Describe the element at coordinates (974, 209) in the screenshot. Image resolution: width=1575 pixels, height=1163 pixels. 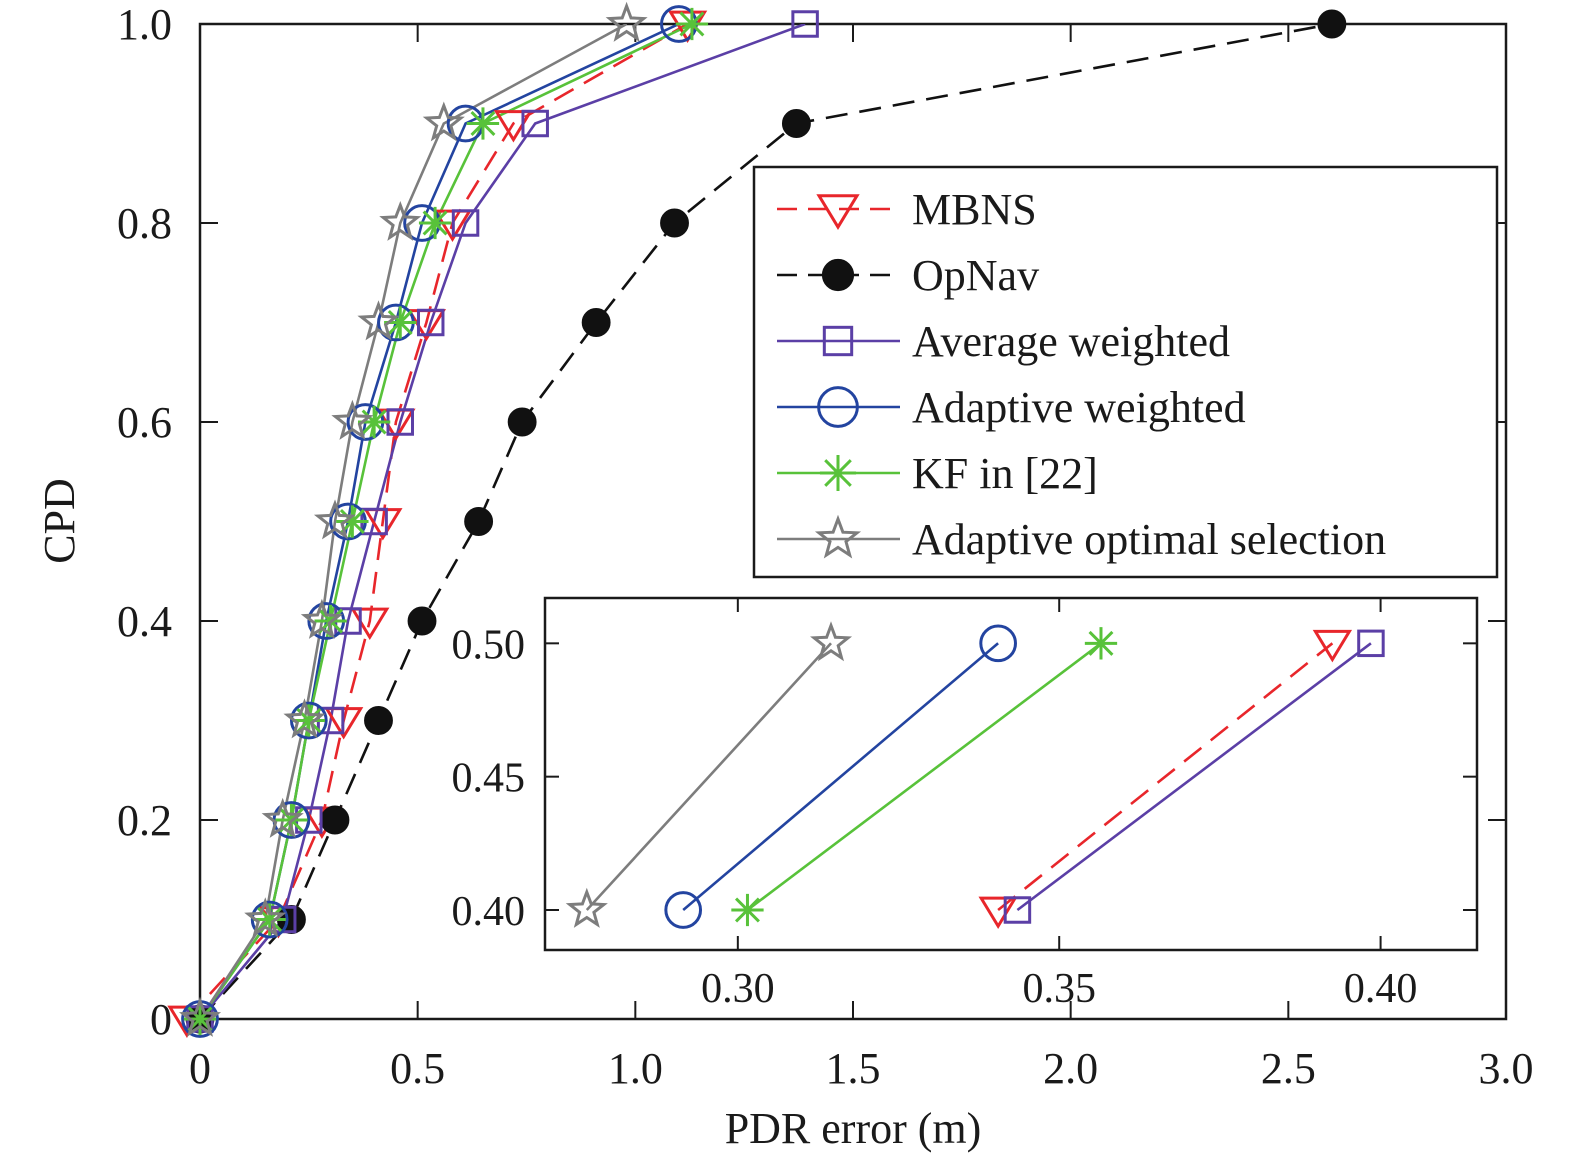
I see `legend-label: MBNS` at that location.